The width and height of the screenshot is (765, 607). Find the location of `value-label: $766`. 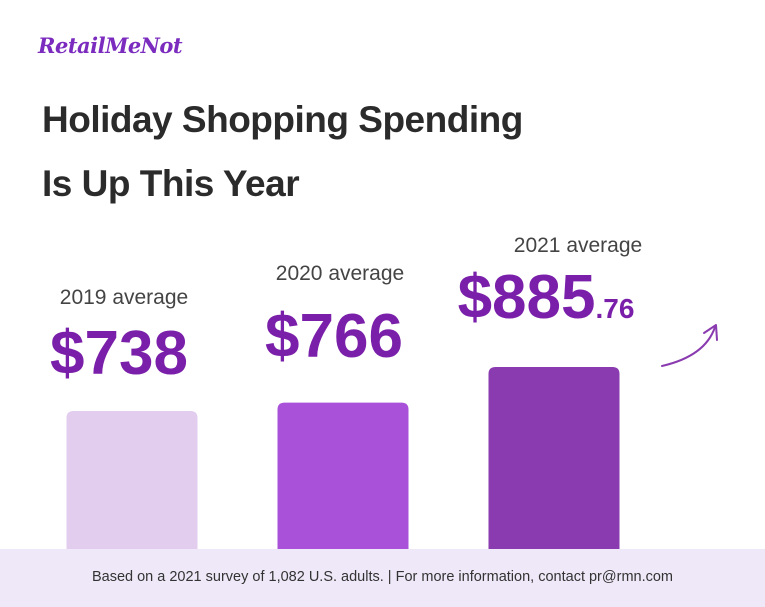

value-label: $766 is located at coordinates (334, 336).